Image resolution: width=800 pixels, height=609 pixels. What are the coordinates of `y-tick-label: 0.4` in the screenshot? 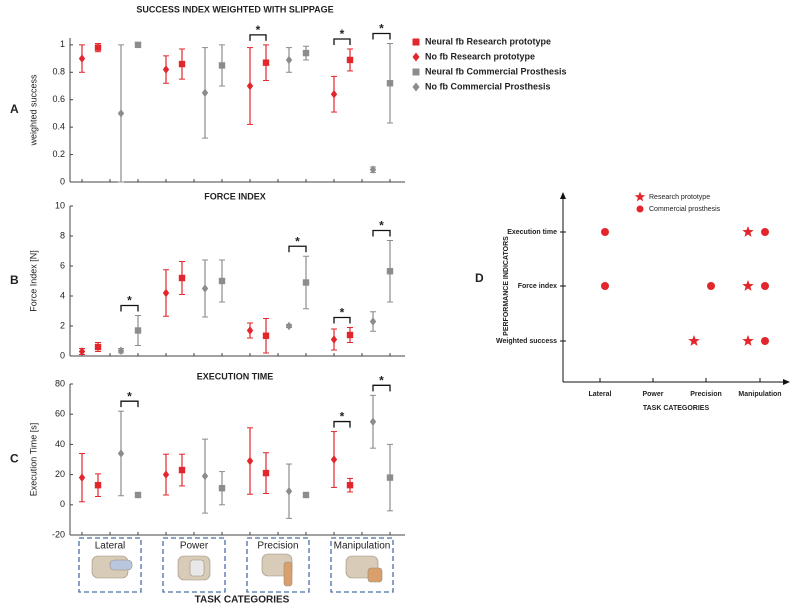 It's located at (58, 127).